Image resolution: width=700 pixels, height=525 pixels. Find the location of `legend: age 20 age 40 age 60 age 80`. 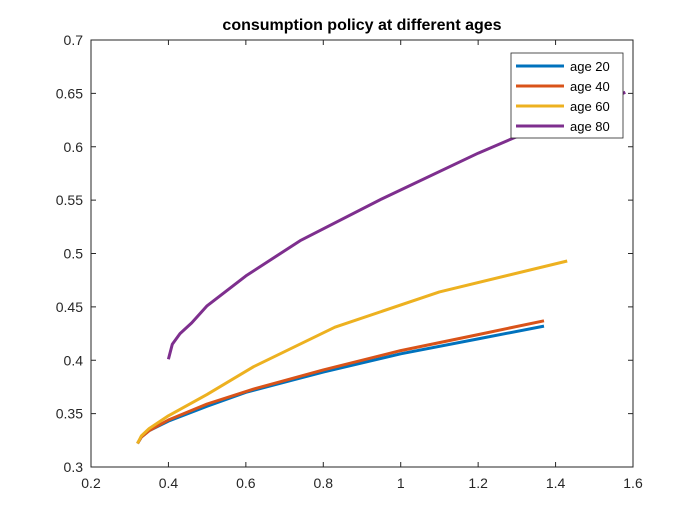

legend: age 20 age 40 age 60 age 80 is located at coordinates (567, 95).